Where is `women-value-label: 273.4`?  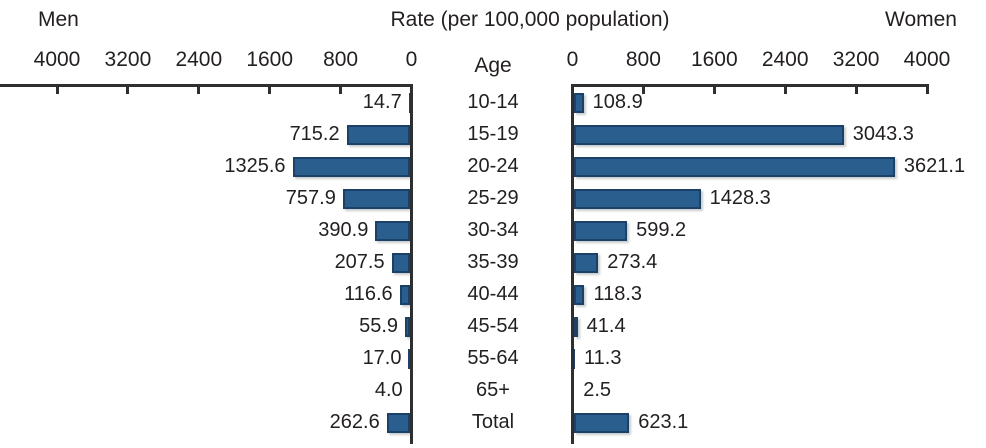 women-value-label: 273.4 is located at coordinates (632, 262).